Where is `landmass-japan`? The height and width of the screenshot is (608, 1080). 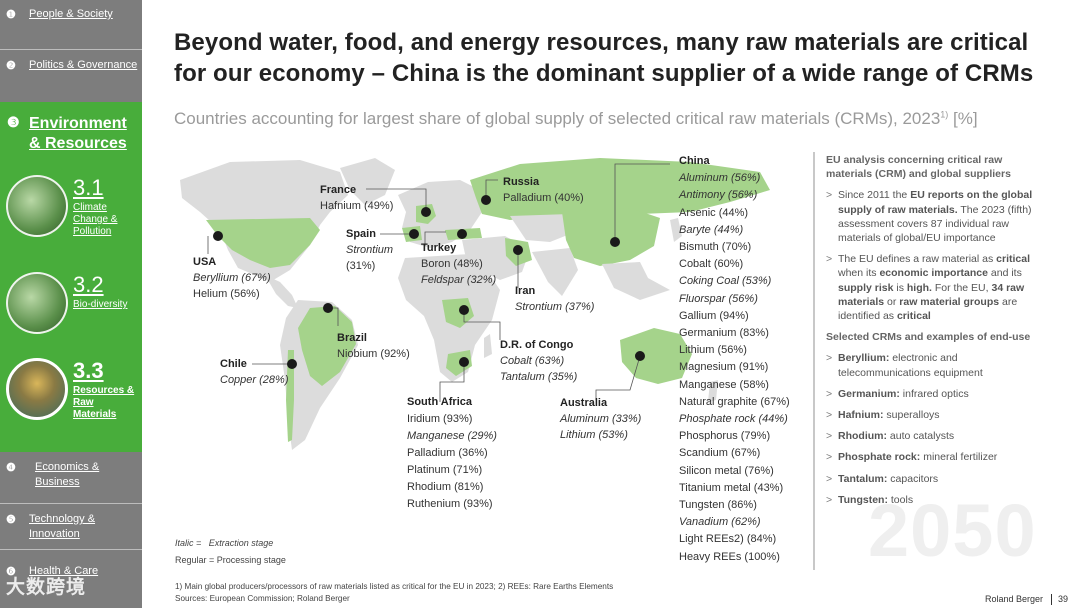 landmass-japan is located at coordinates (676, 230).